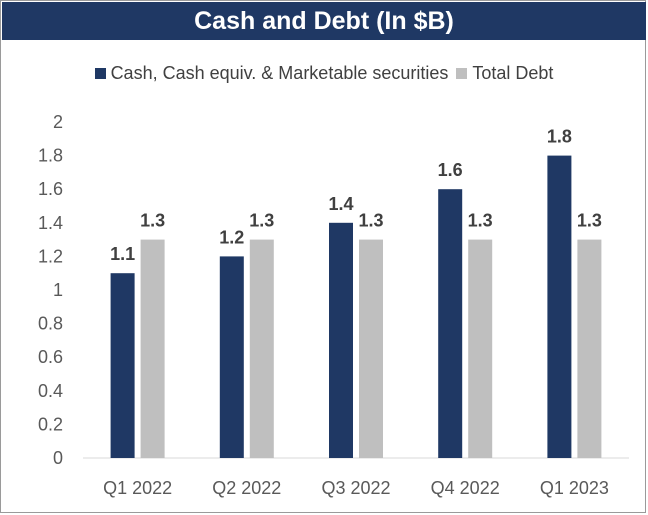 This screenshot has height=515, width=648. What do you see at coordinates (50, 357) in the screenshot?
I see `y-tick-label: 0.6` at bounding box center [50, 357].